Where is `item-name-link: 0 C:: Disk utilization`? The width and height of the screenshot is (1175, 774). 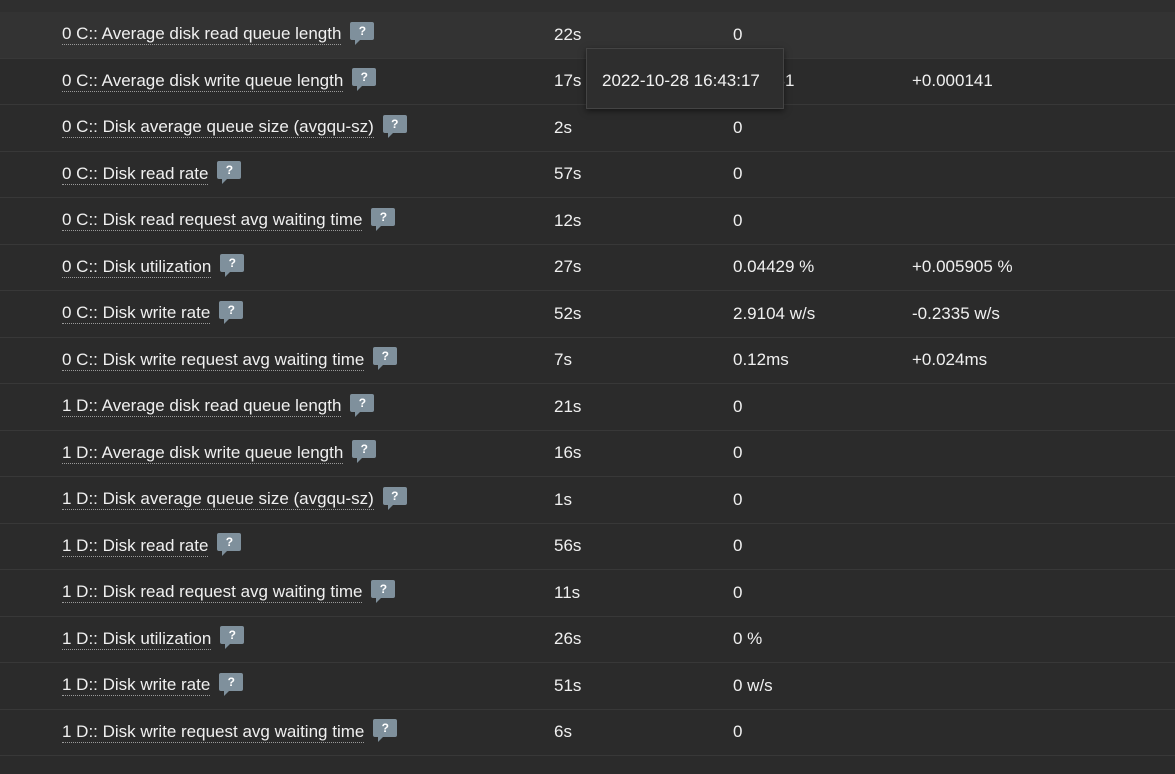
item-name-link: 0 C:: Disk utilization is located at coordinates (137, 267).